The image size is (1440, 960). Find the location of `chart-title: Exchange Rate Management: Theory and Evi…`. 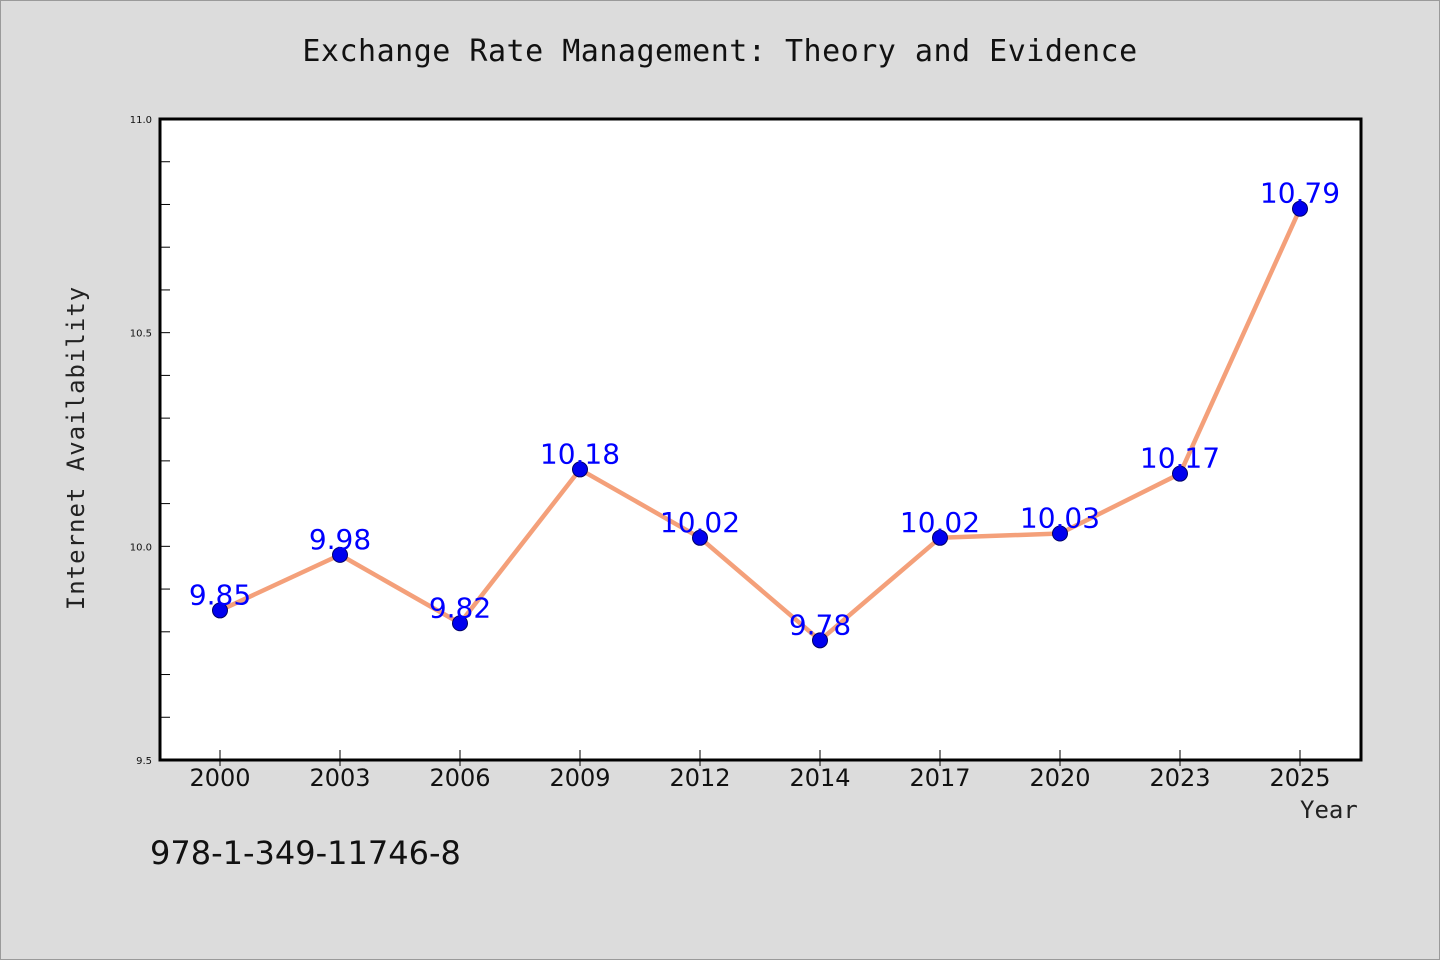

chart-title: Exchange Rate Management: Theory and Evi… is located at coordinates (720, 51).